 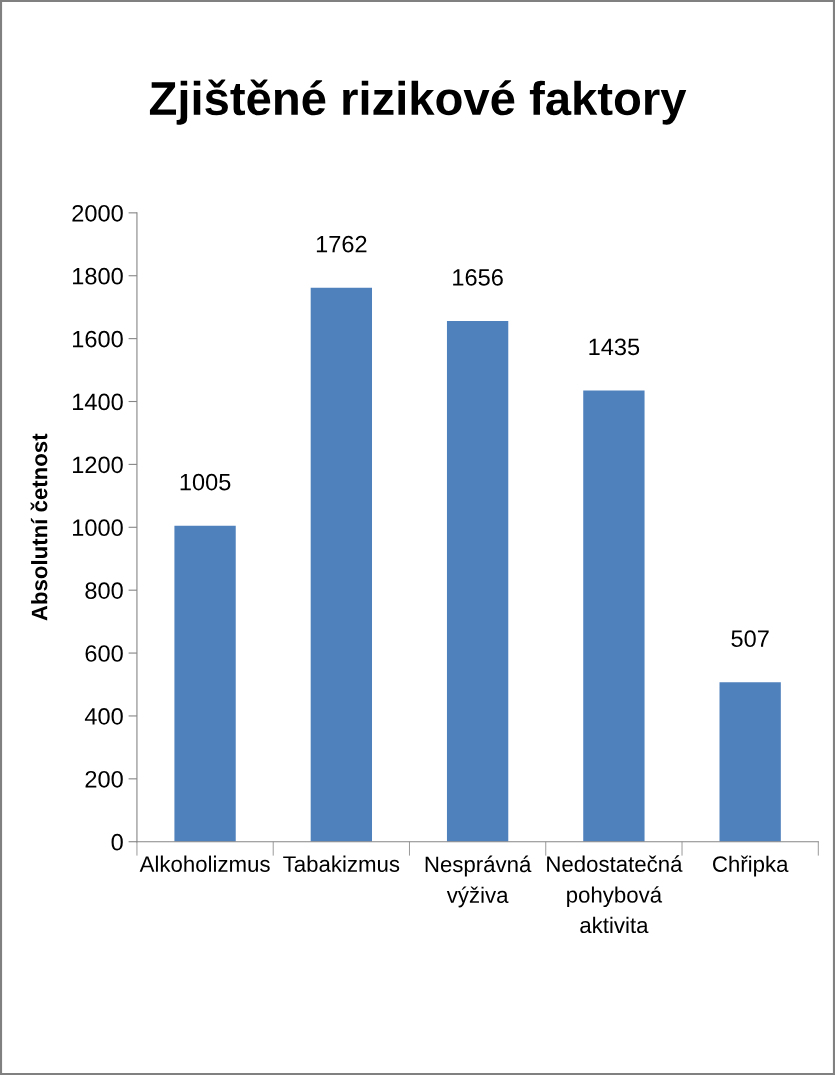 What do you see at coordinates (418, 102) in the screenshot?
I see `chart-title: Zjištěné rizikové faktory` at bounding box center [418, 102].